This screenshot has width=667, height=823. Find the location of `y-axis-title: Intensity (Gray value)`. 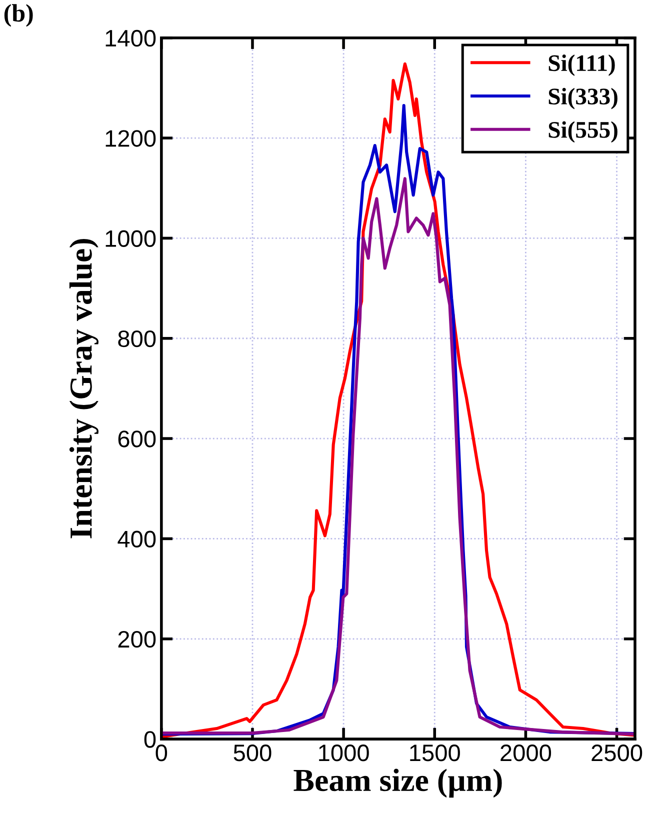

y-axis-title: Intensity (Gray value) is located at coordinates (83, 388).